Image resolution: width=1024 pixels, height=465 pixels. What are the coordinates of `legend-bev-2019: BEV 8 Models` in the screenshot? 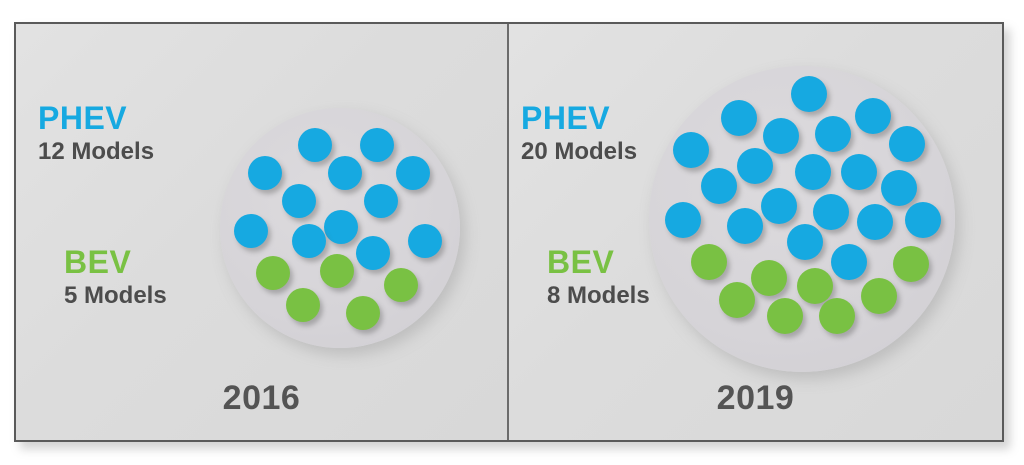 It's located at (598, 277).